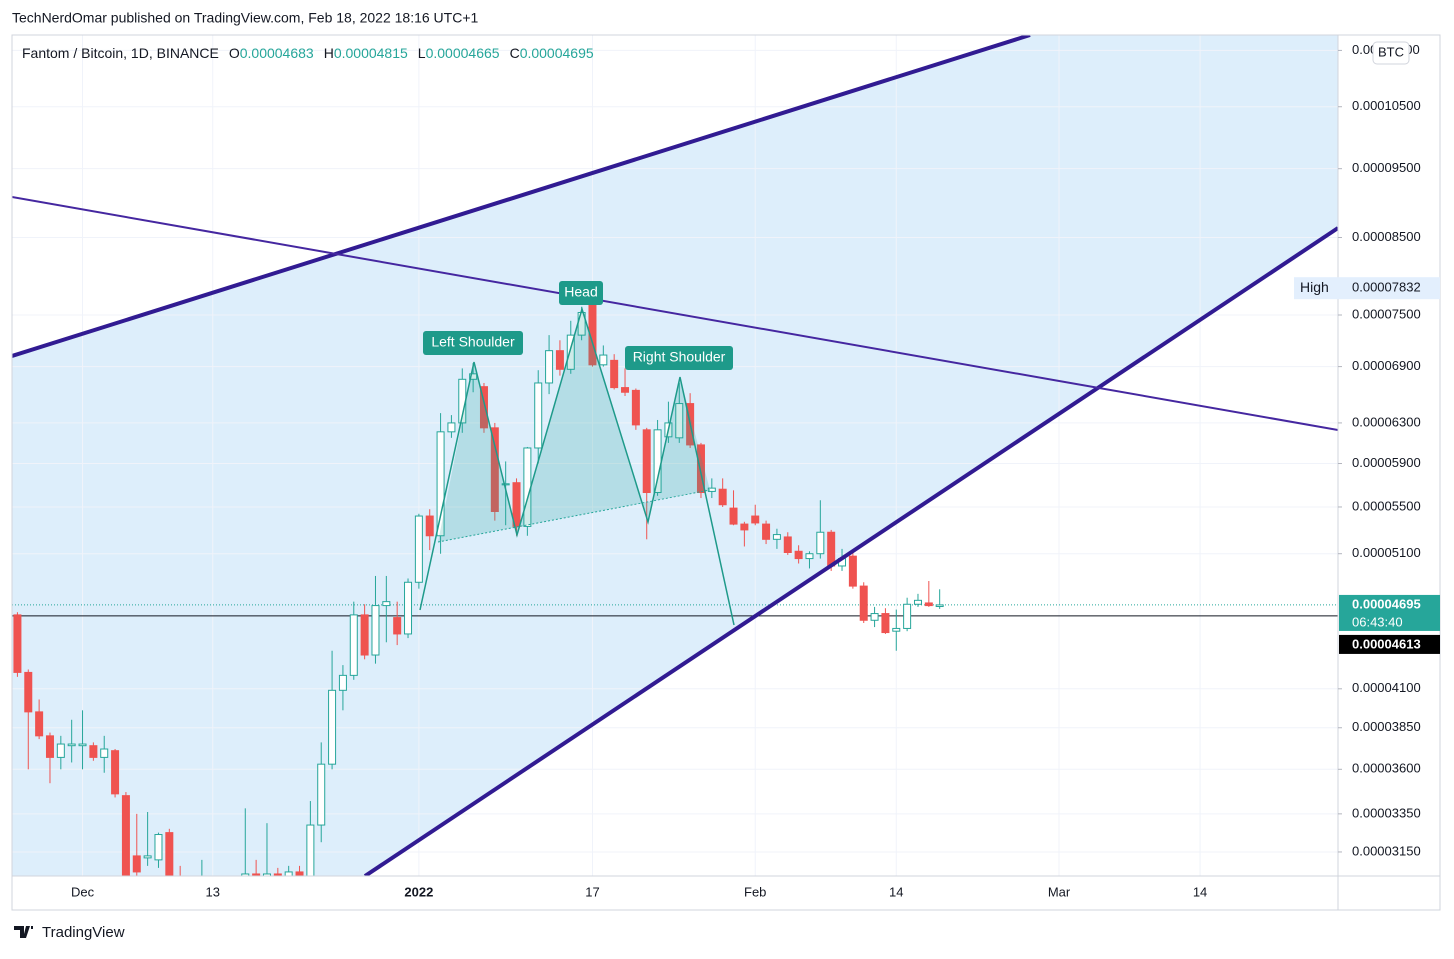  I want to click on y-tick-label: 0.00003600, so click(1386, 768).